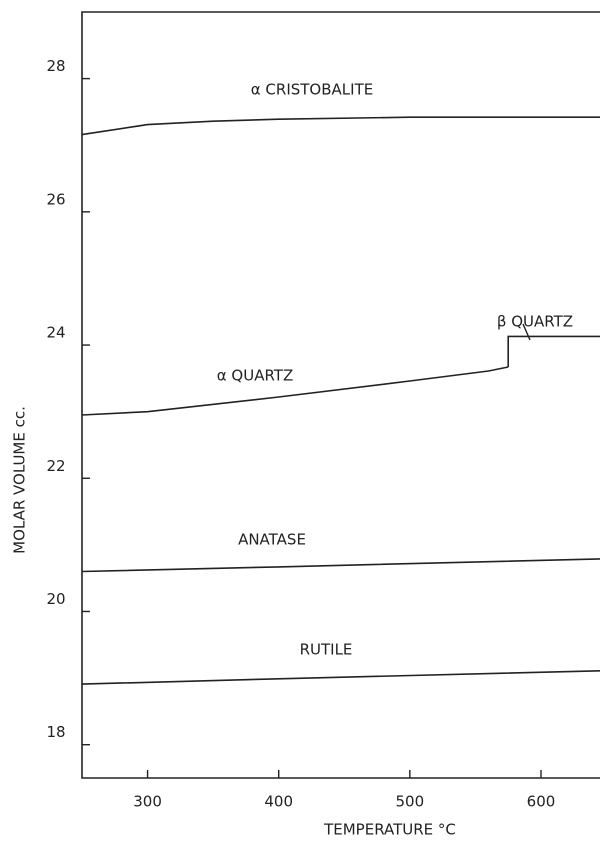 The height and width of the screenshot is (847, 600). Describe the element at coordinates (255, 376) in the screenshot. I see `series-label: α QUARTZ` at that location.